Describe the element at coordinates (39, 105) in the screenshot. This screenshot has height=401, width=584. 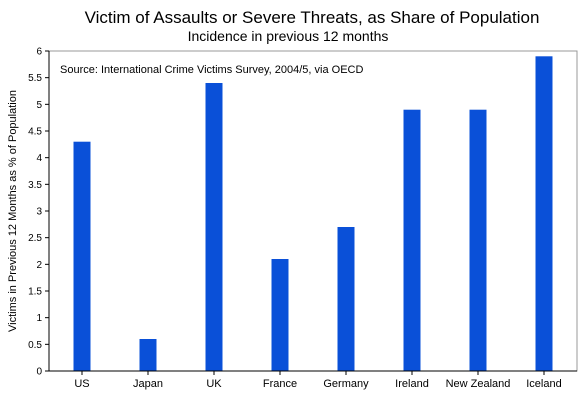
I see `y-tick-label: 5` at that location.